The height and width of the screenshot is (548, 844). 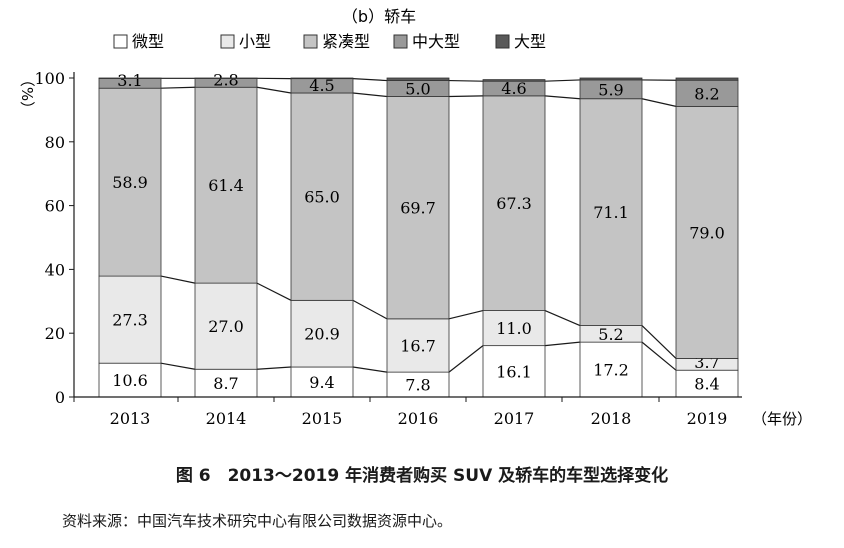 I want to click on data-label: 8.7, so click(x=225, y=383).